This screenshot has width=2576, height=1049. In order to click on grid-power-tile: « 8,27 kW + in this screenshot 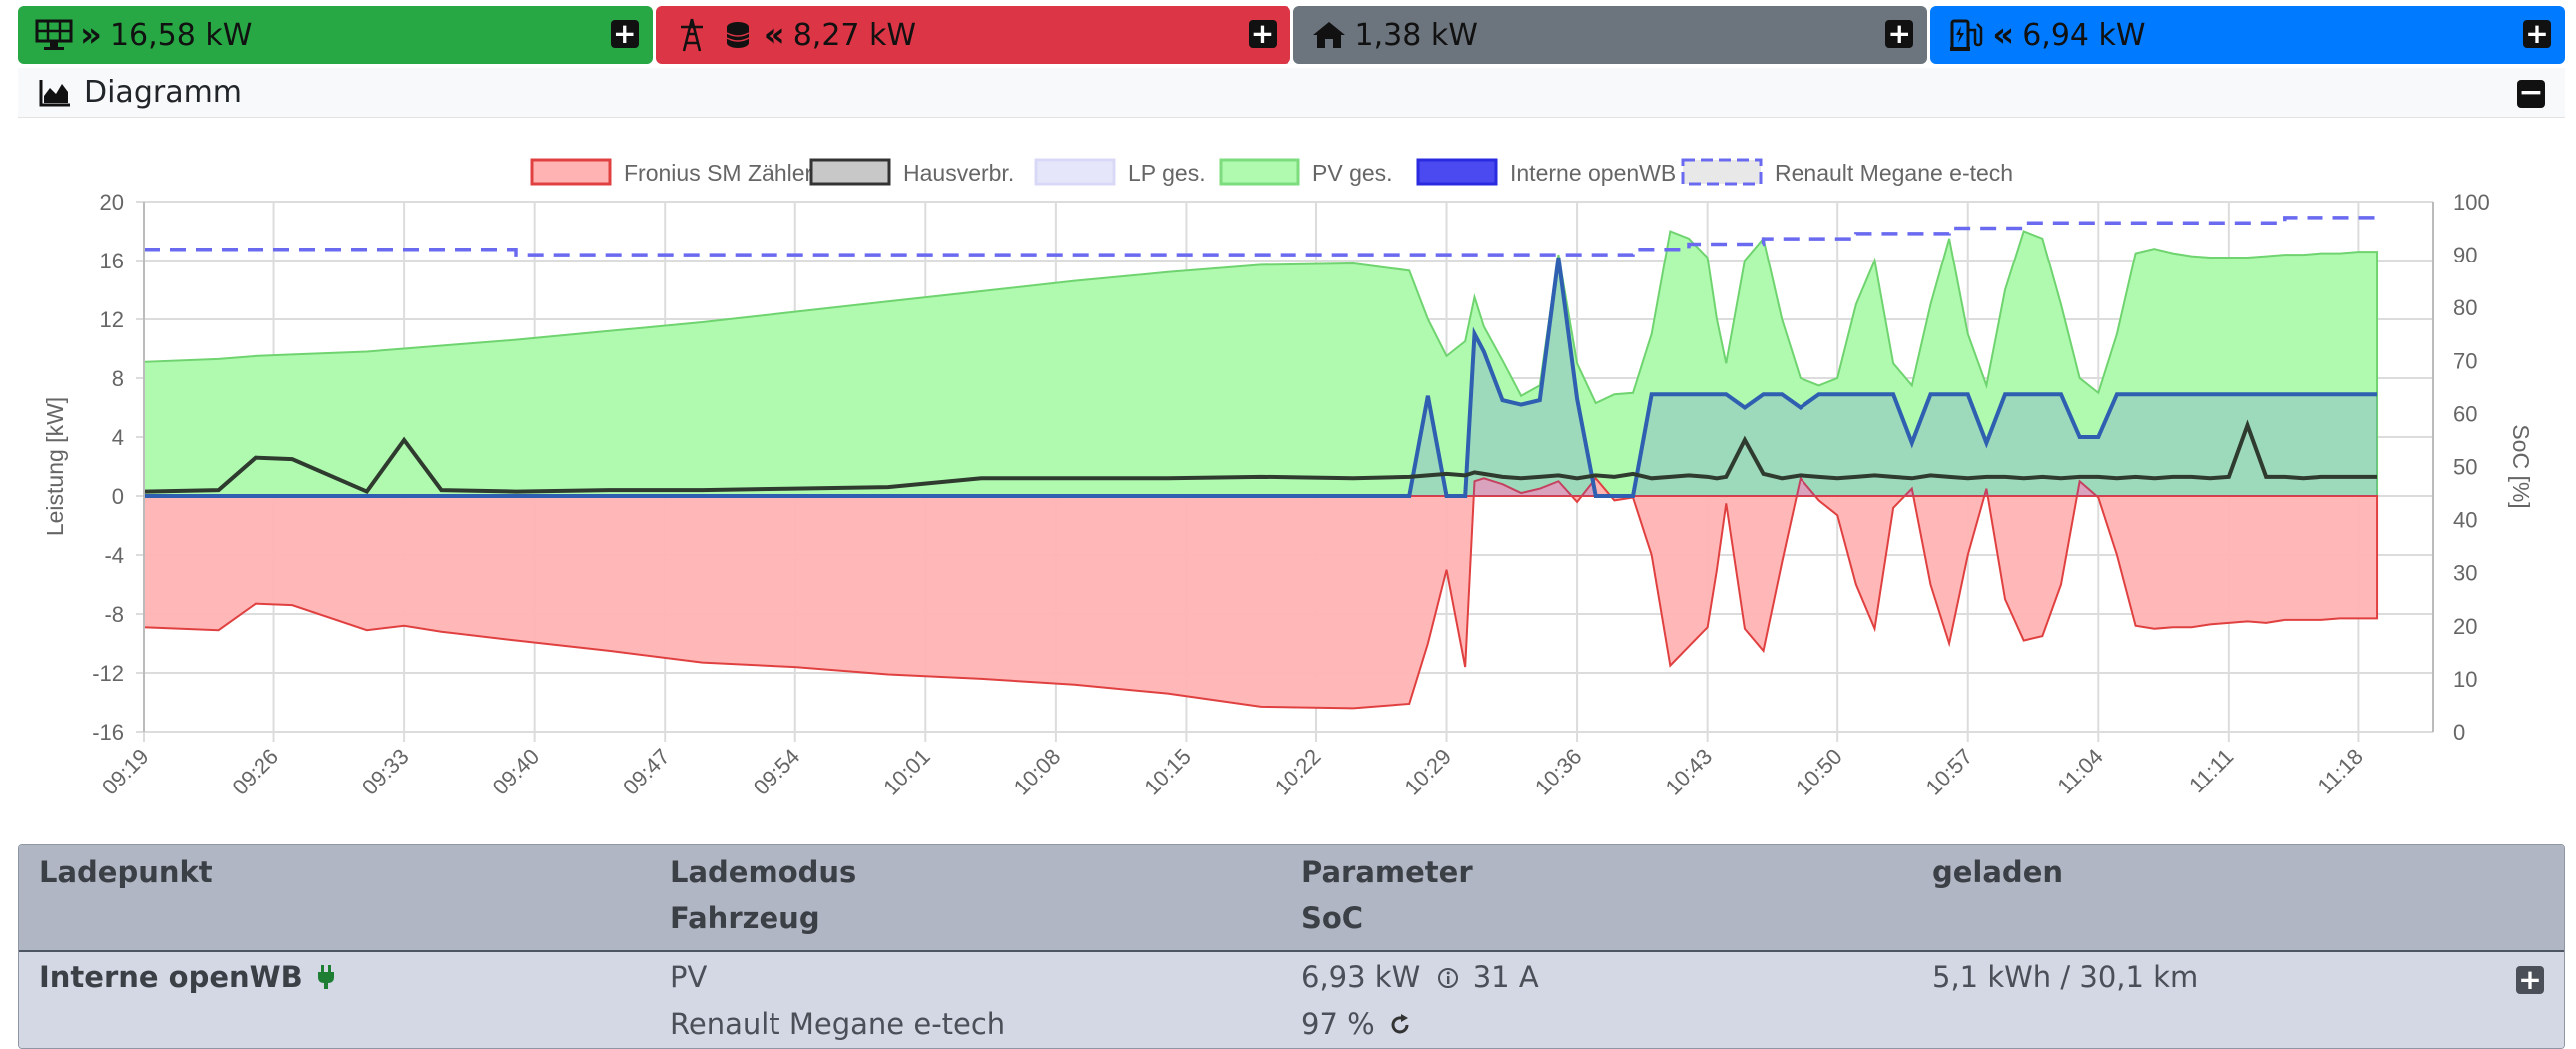, I will do `click(973, 35)`.